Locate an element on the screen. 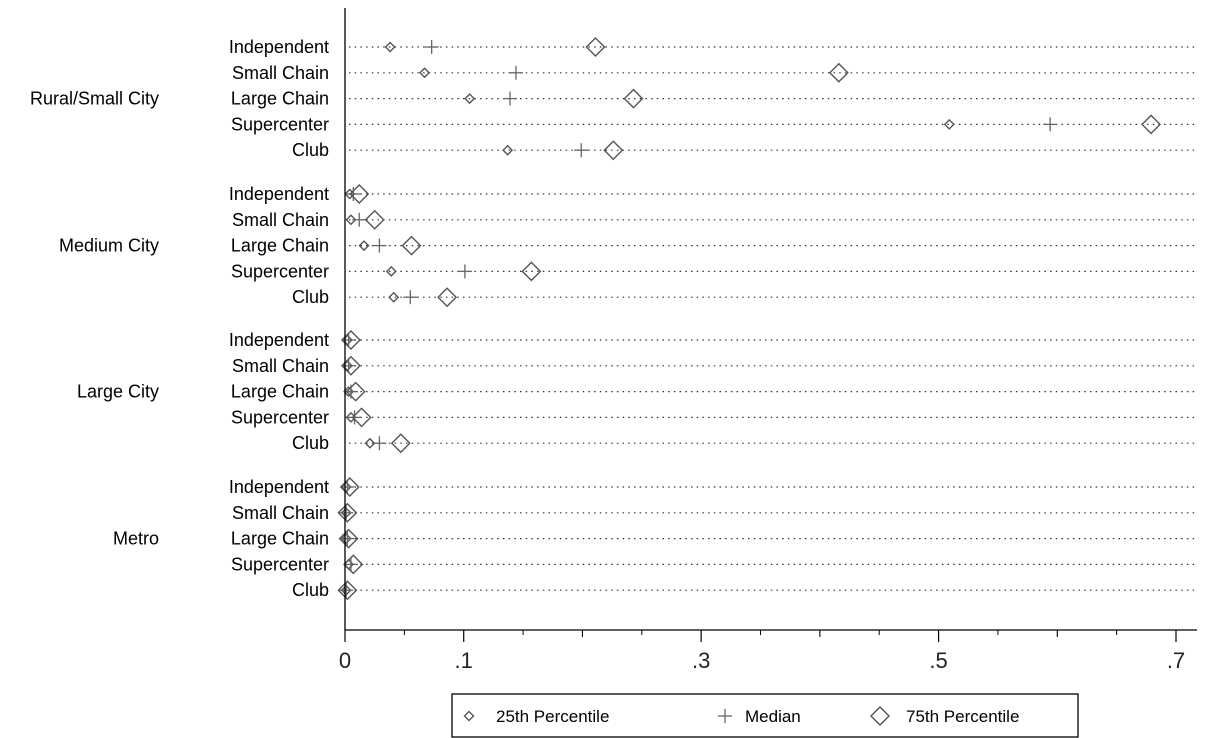 Image resolution: width=1206 pixels, height=738 pixels. legend-marker-p75 is located at coordinates (880, 716).